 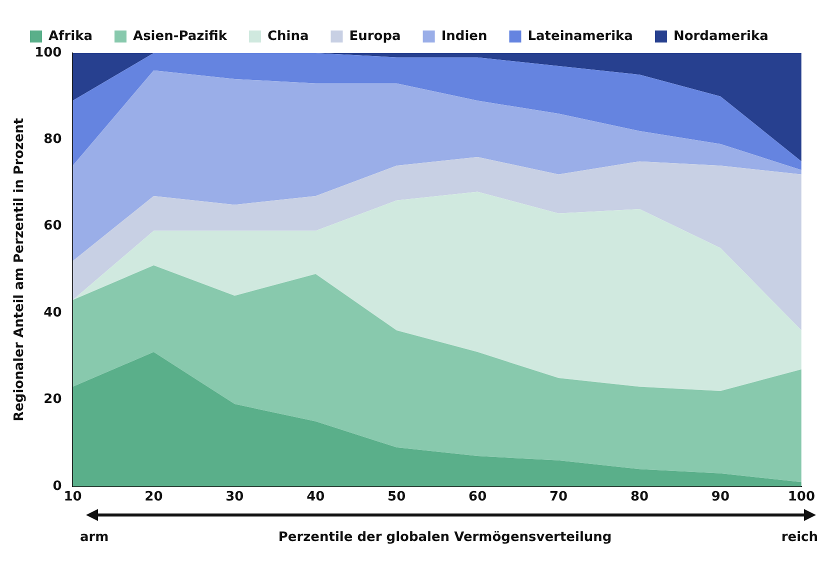 I want to click on legend-label: Asien-Pazifik, so click(x=180, y=36).